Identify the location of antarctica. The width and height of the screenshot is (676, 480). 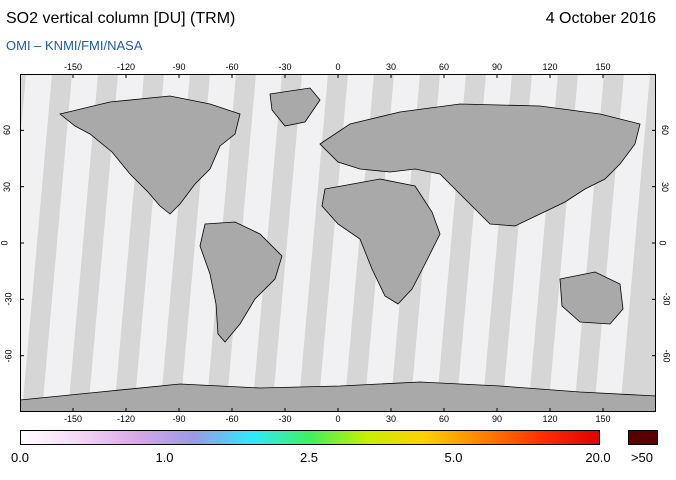
(338, 396).